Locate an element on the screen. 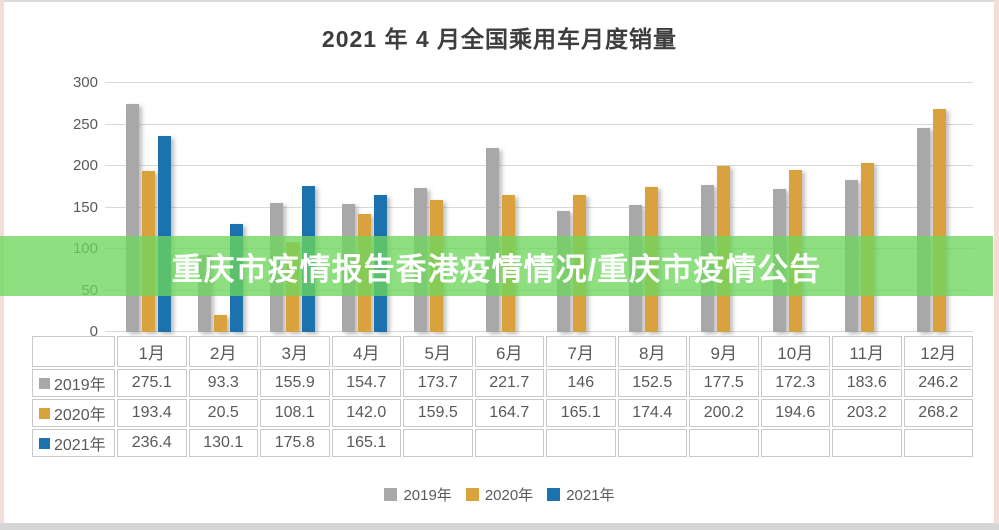 This screenshot has height=530, width=999. table-cell-2019年-5月: 173.7 is located at coordinates (438, 383).